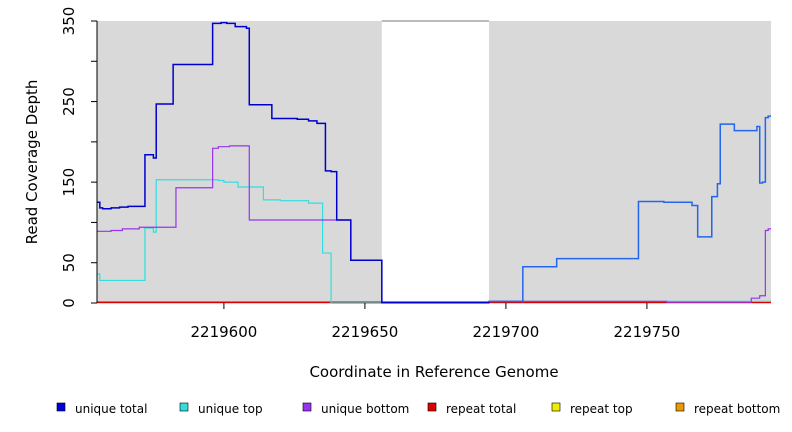 The image size is (792, 432). I want to click on legend-item-unique-bottom: unique bottom, so click(355, 409).